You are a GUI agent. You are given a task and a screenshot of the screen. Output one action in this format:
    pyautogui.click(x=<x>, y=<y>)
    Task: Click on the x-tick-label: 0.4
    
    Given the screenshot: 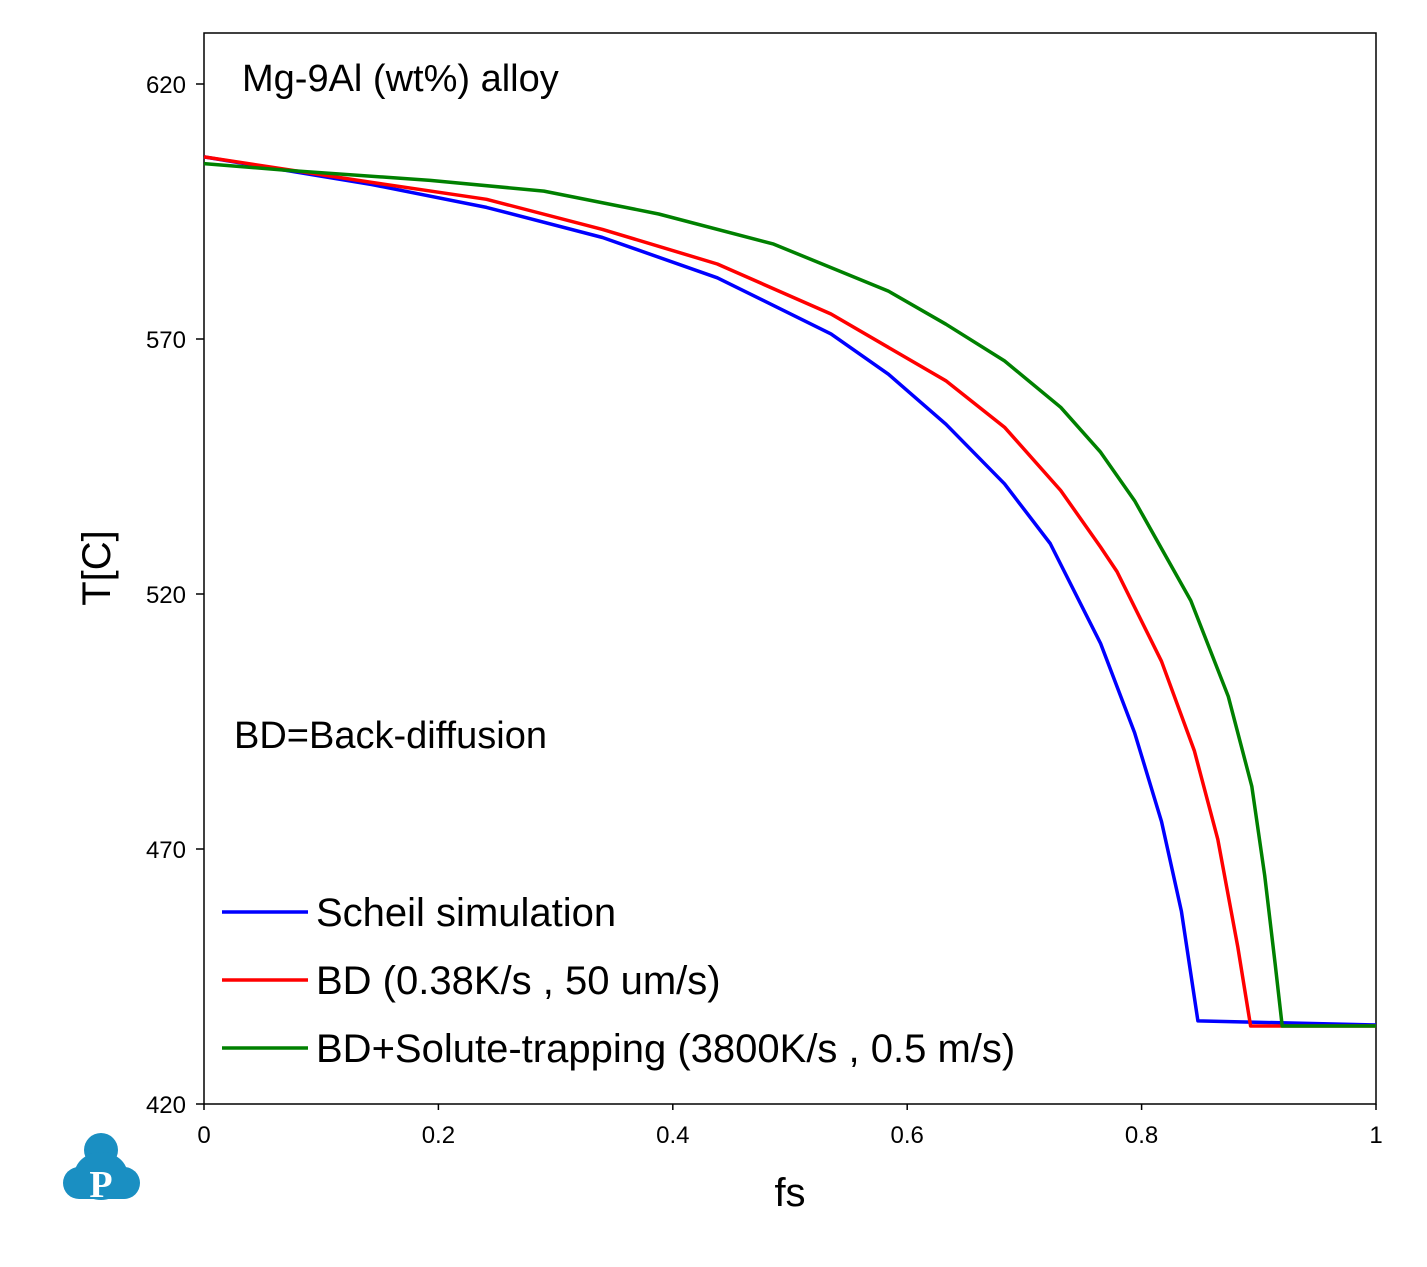 What is the action you would take?
    pyautogui.click(x=672, y=1135)
    